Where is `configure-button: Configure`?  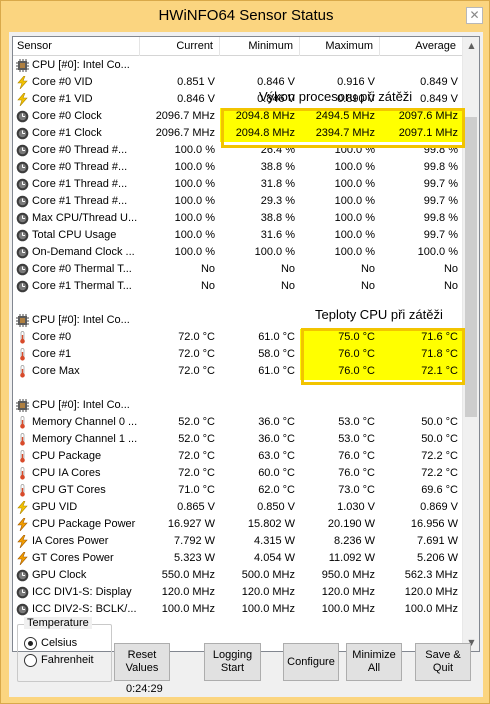
configure-button: Configure is located at coordinates (311, 662).